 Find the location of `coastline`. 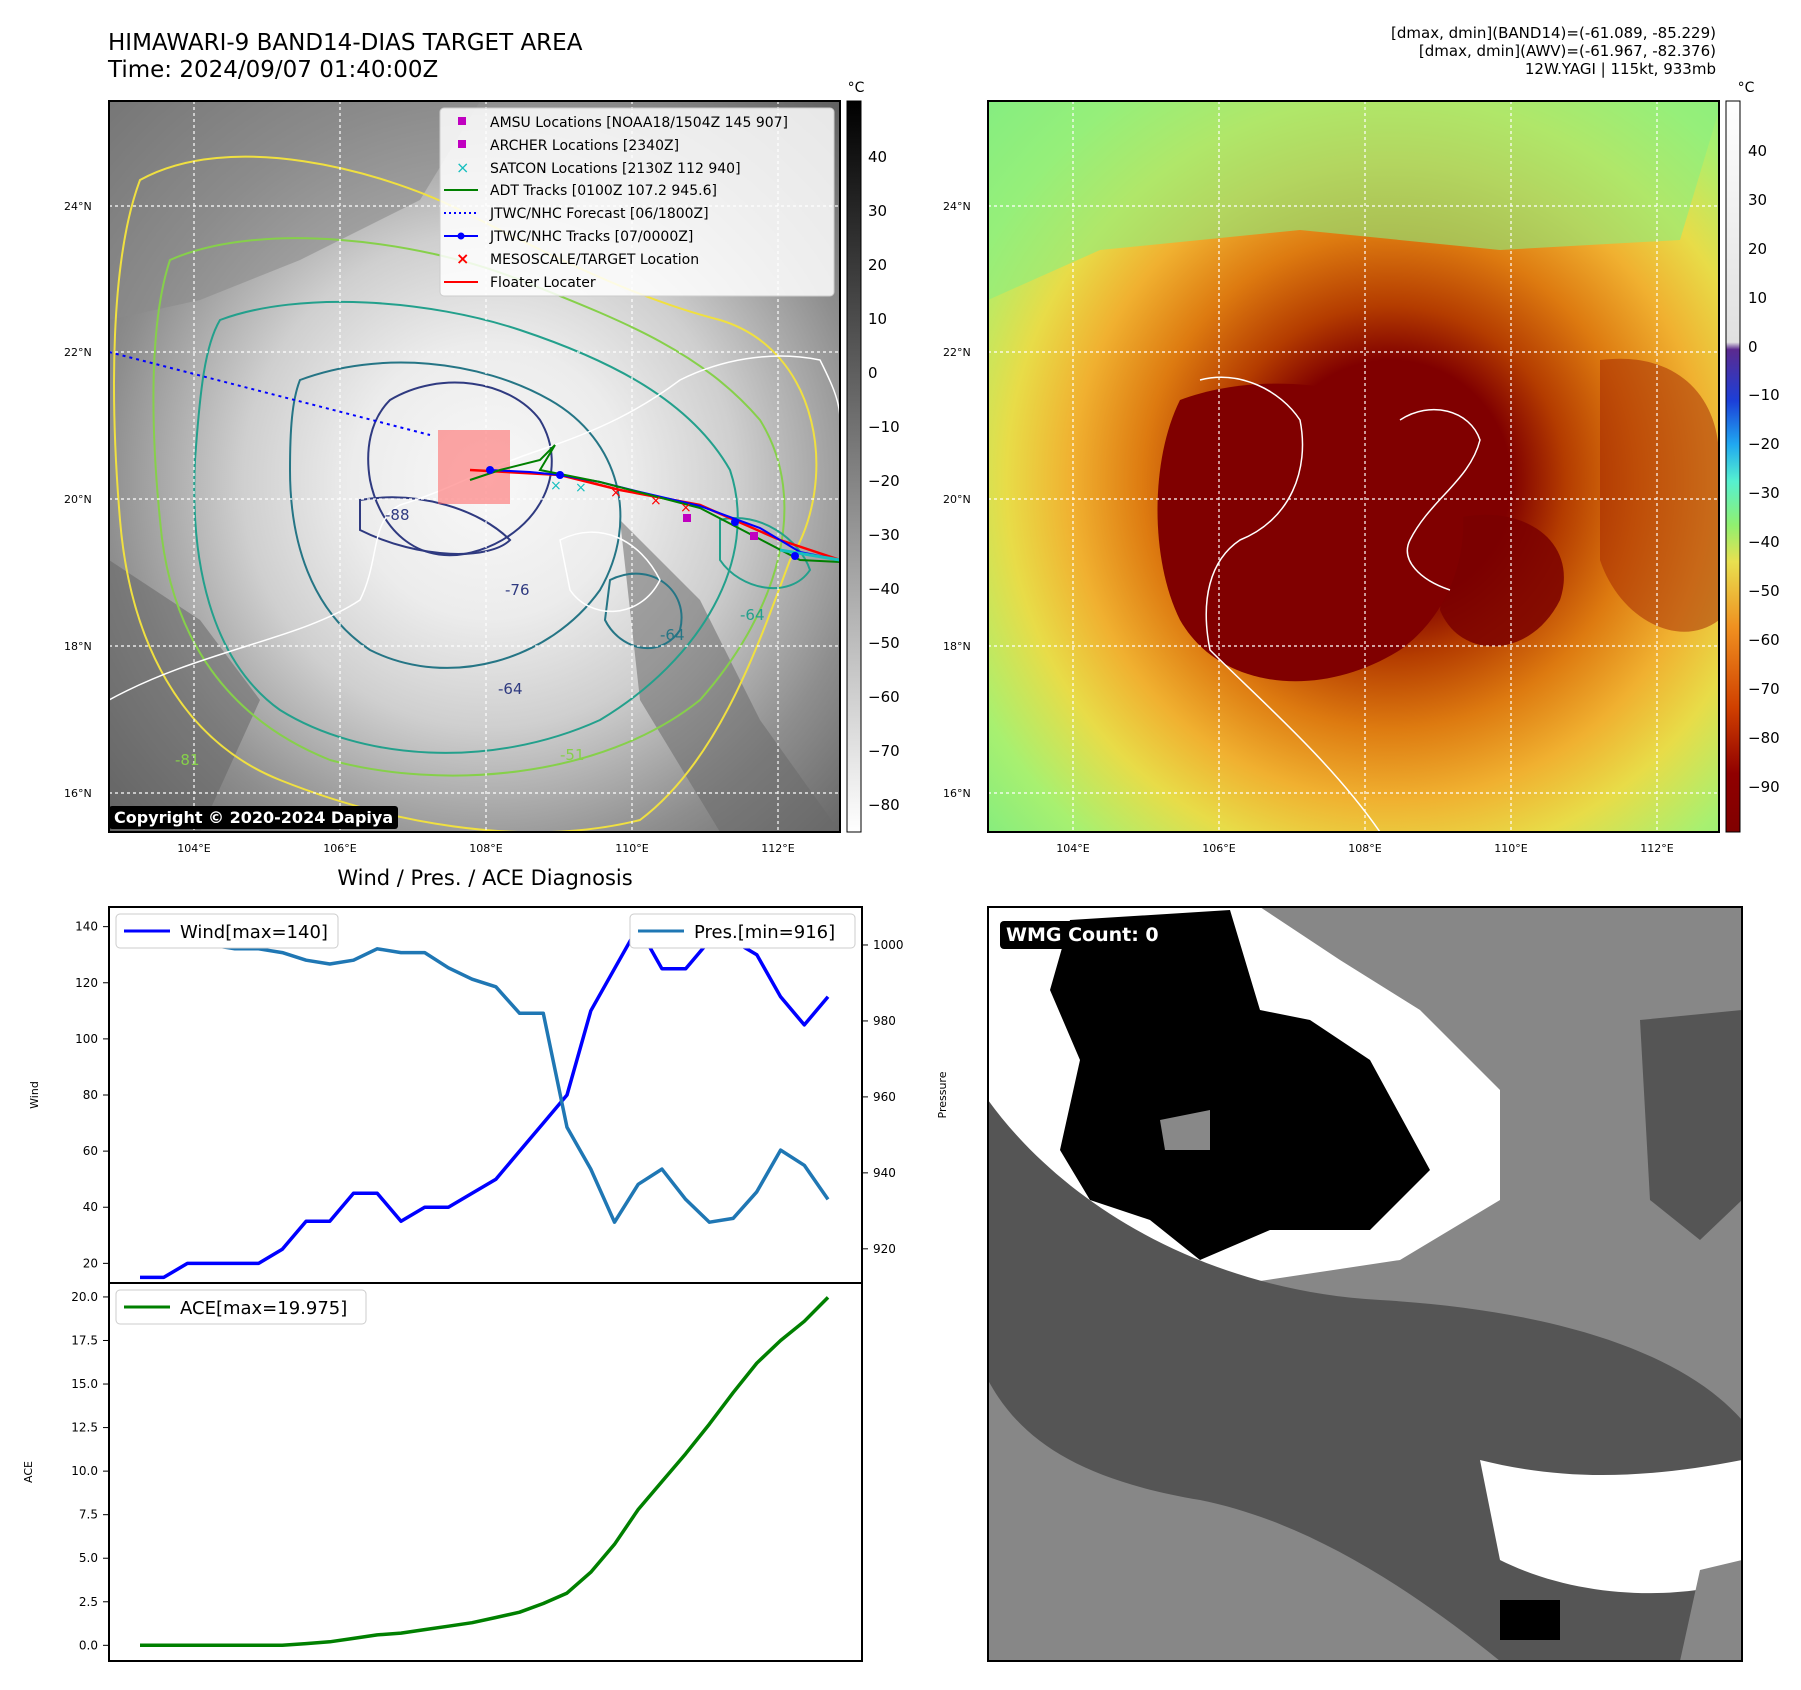

coastline is located at coordinates (474, 528).